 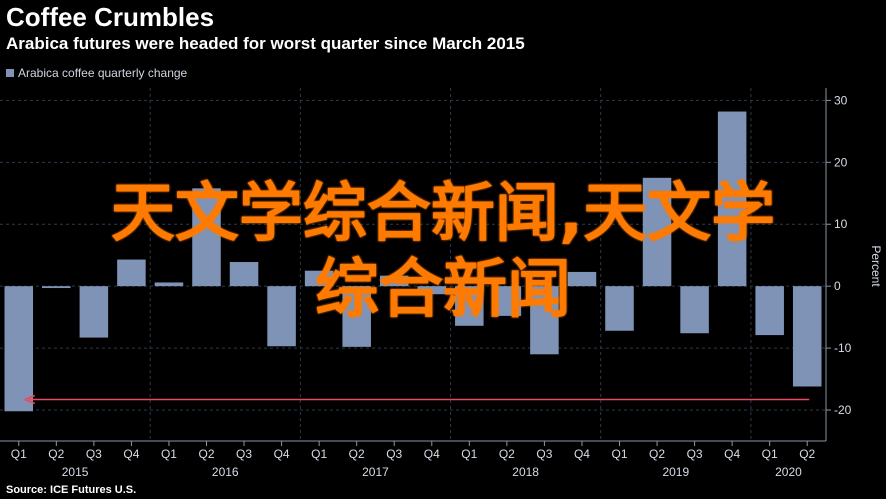 I want to click on legend-label: Arabica coffee quarterly change, so click(x=103, y=73).